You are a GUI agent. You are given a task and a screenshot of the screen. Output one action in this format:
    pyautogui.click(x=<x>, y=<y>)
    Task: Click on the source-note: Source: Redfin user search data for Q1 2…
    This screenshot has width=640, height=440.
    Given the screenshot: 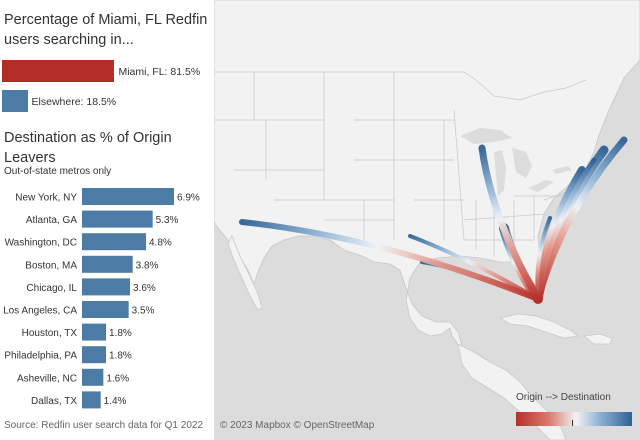 What is the action you would take?
    pyautogui.click(x=104, y=425)
    